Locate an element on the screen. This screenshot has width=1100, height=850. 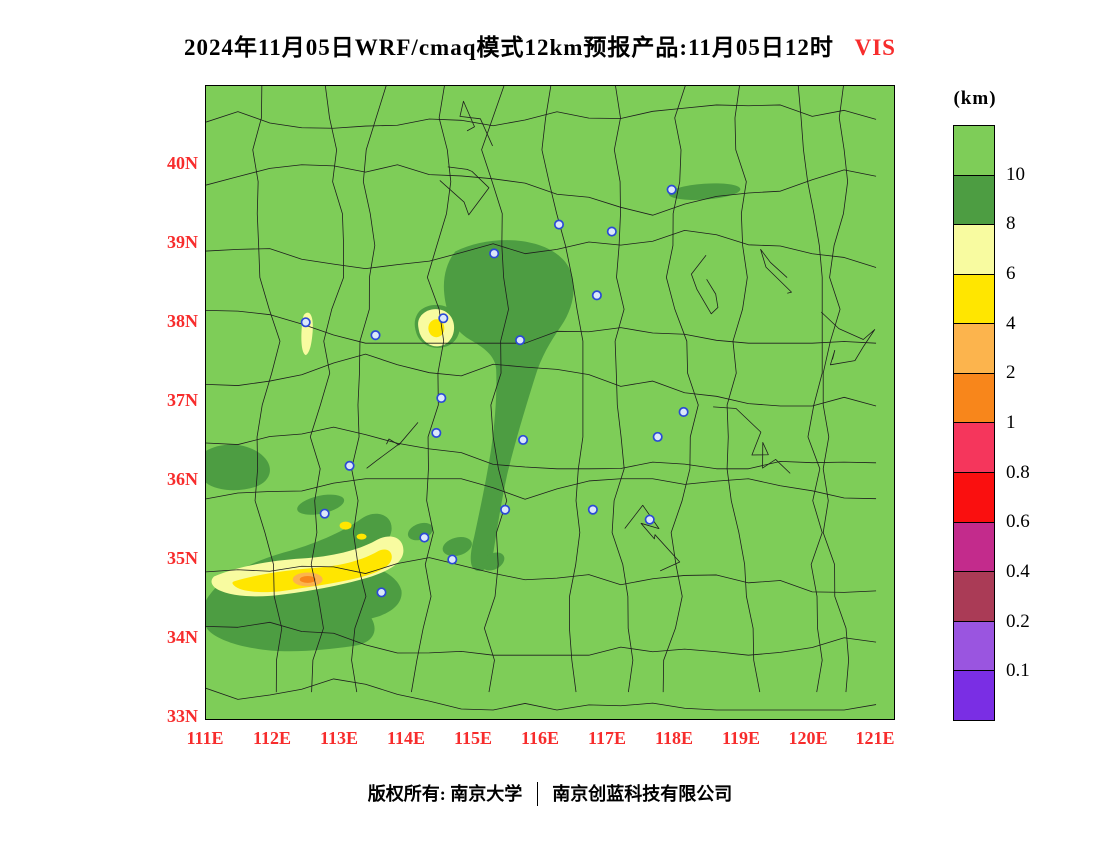
x-tick: 114E is located at coordinates (406, 738).